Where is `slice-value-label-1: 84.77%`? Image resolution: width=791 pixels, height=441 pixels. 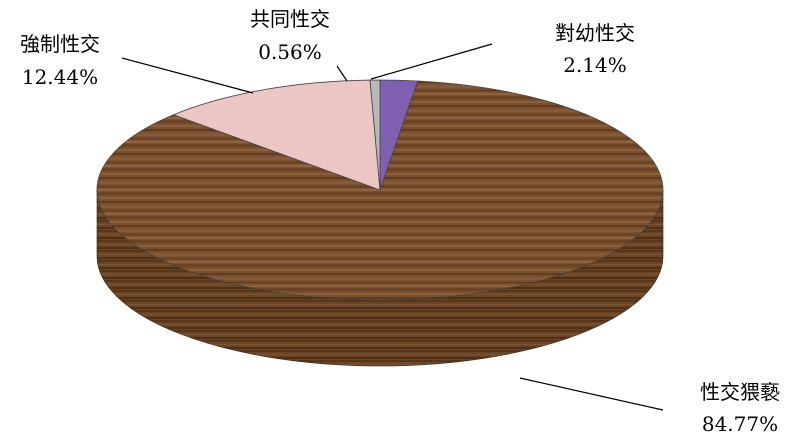 slice-value-label-1: 84.77% is located at coordinates (740, 424).